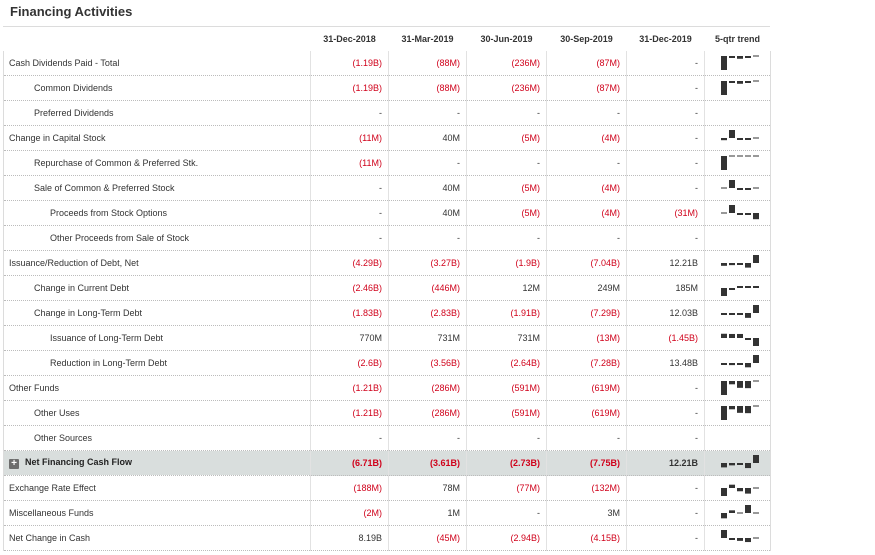  I want to click on value-cell: 12.21B, so click(665, 463).